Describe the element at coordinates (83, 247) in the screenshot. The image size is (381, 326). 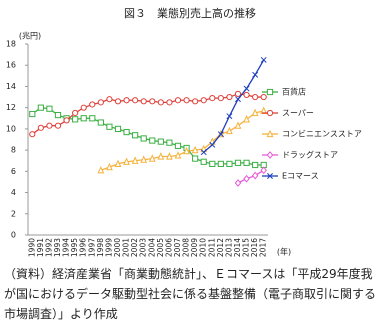
I see `x-tick-label: 1996` at that location.